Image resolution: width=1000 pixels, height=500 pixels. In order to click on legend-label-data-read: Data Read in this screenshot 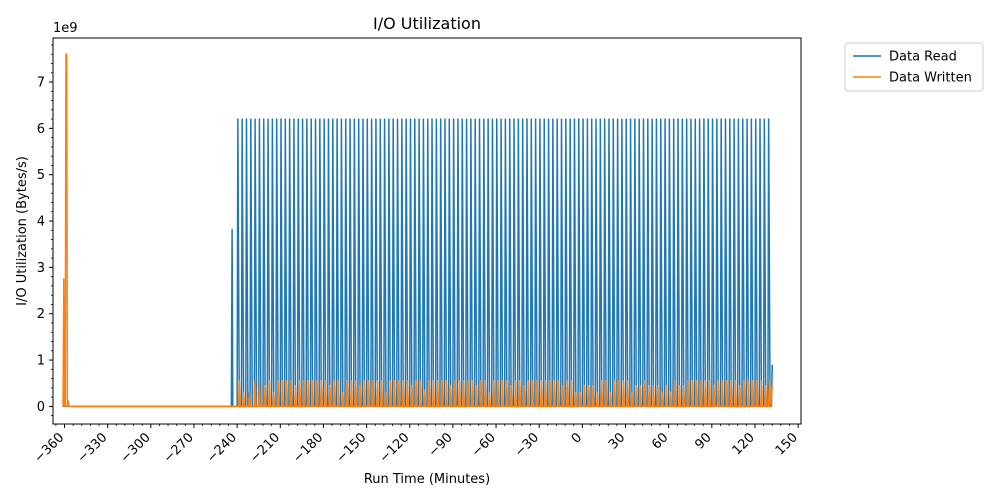, I will do `click(923, 57)`.